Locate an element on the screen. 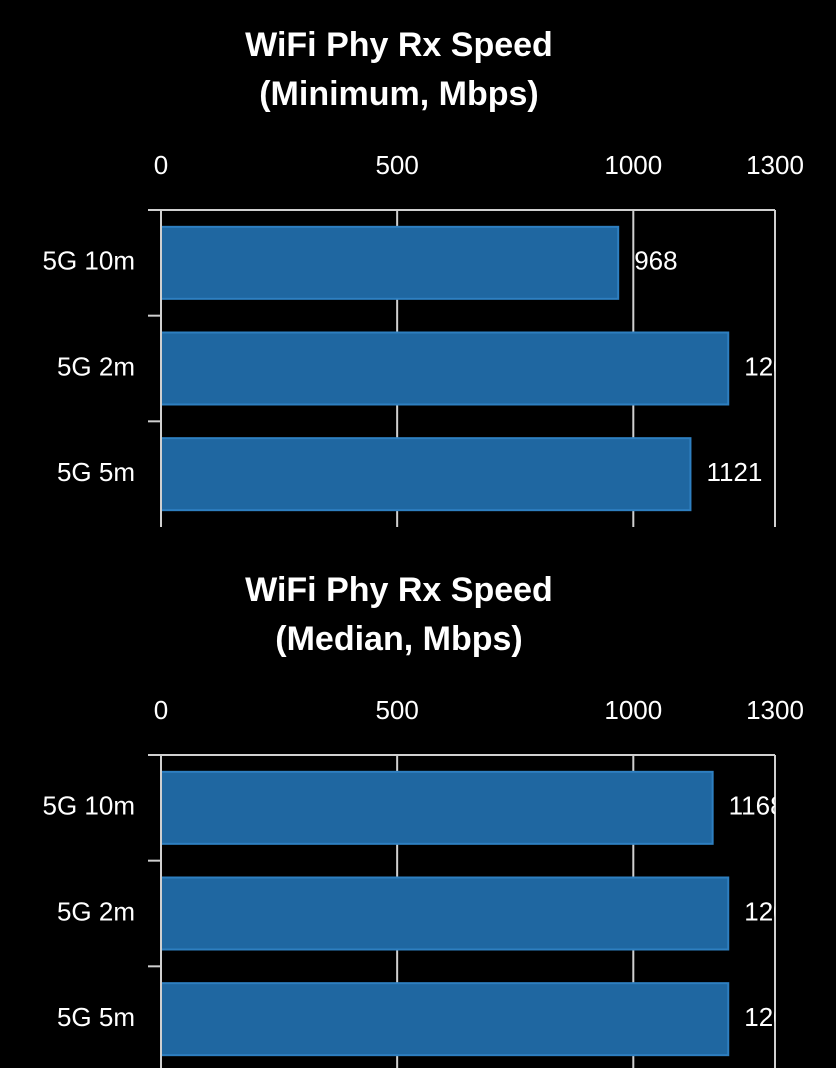 The height and width of the screenshot is (1068, 836). value-label: 968 is located at coordinates (655, 261).